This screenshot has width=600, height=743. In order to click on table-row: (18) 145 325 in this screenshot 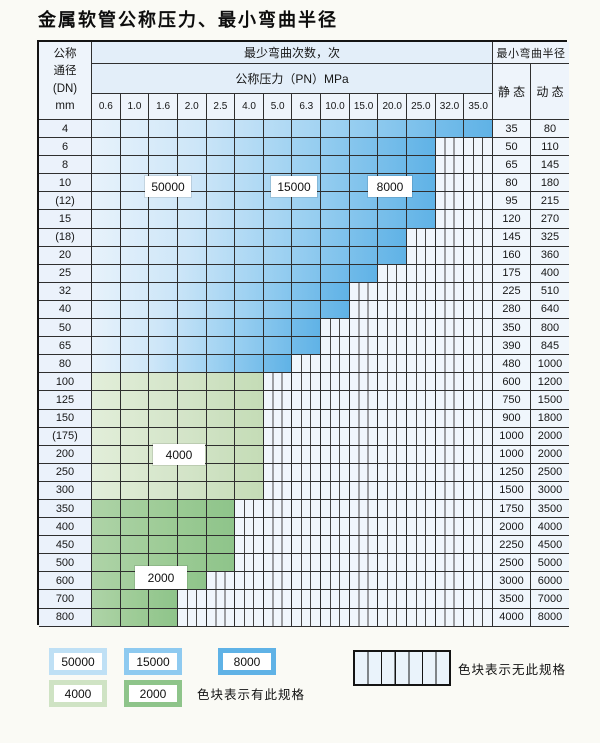, I will do `click(304, 237)`.